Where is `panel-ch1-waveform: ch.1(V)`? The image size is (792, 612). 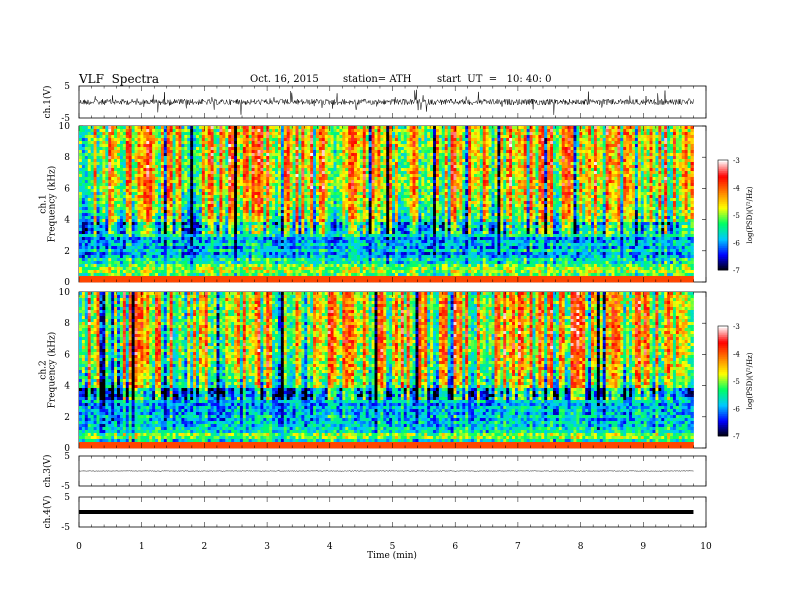 panel-ch1-waveform: ch.1(V) is located at coordinates (374, 102).